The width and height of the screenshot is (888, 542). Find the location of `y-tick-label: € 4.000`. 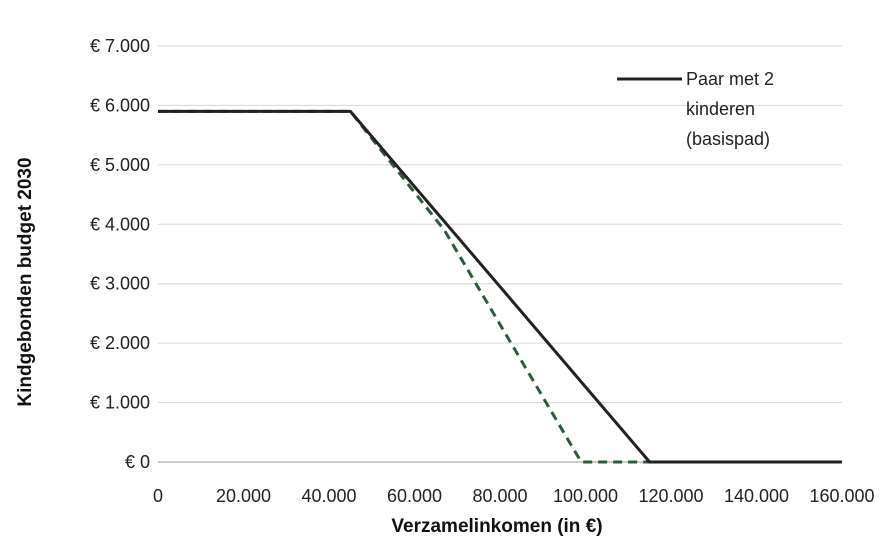

y-tick-label: € 4.000 is located at coordinates (120, 224).